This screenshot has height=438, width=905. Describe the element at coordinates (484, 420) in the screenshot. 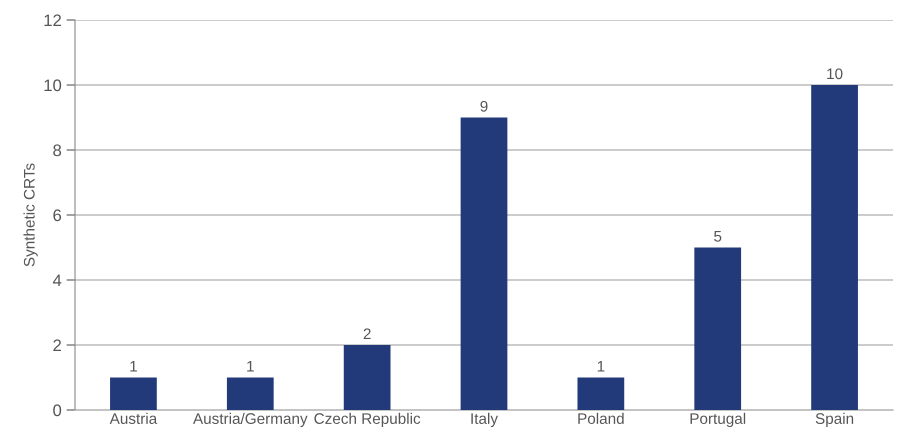

I see `x-tick-label: Italy` at that location.